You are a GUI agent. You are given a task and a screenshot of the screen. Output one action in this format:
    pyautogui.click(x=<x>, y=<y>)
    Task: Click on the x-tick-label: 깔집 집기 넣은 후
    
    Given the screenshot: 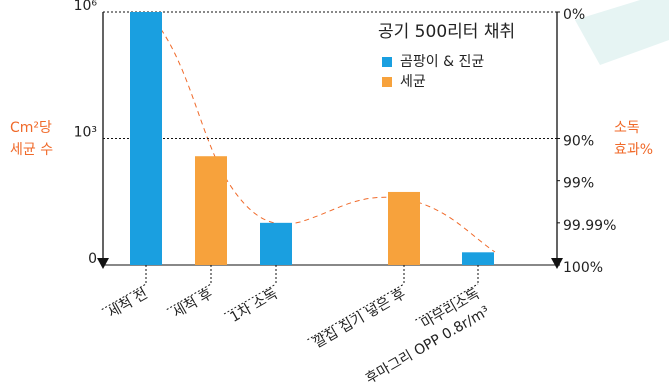 What is the action you would take?
    pyautogui.click(x=360, y=319)
    